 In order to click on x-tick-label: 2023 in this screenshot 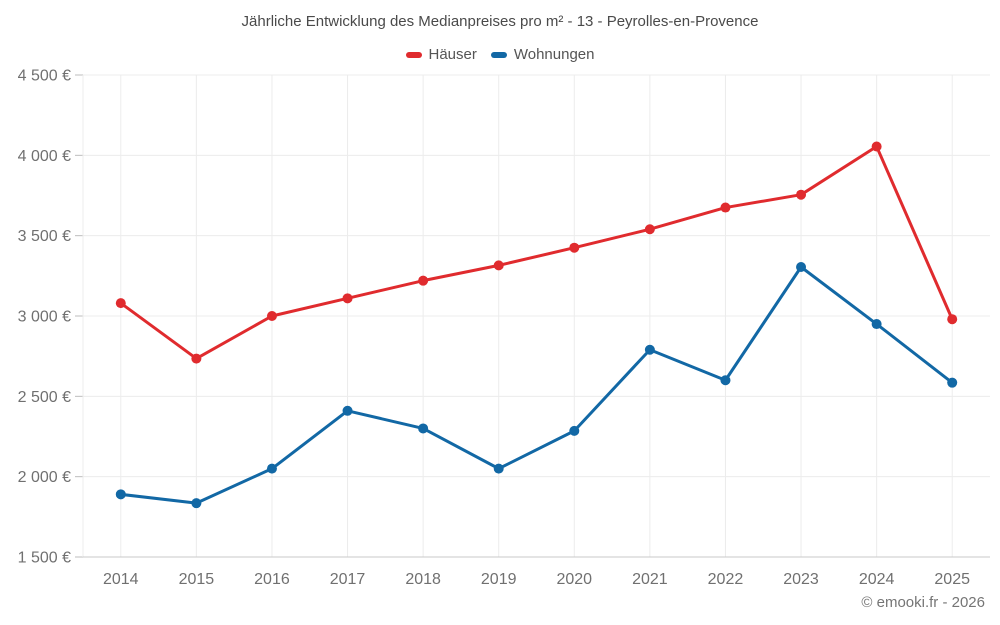, I will do `click(801, 579)`.